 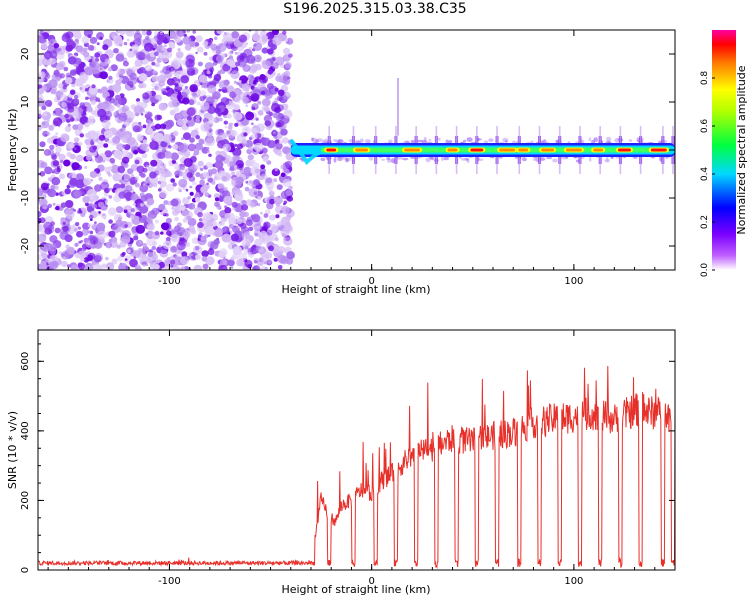 What do you see at coordinates (573, 281) in the screenshot?
I see `spectrogram-x-tick-label: 100` at bounding box center [573, 281].